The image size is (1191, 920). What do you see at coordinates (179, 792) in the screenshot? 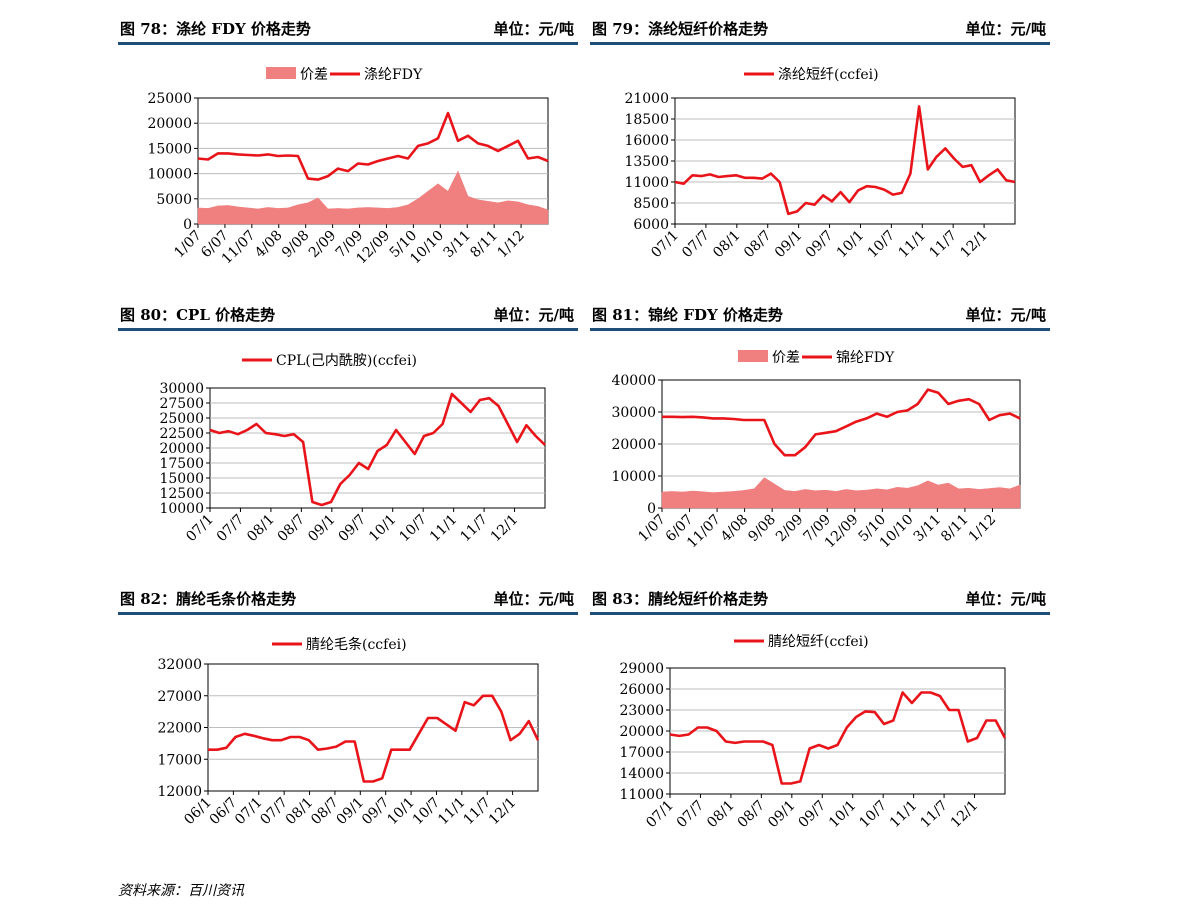
I see `y-tick-label: 12000` at bounding box center [179, 792].